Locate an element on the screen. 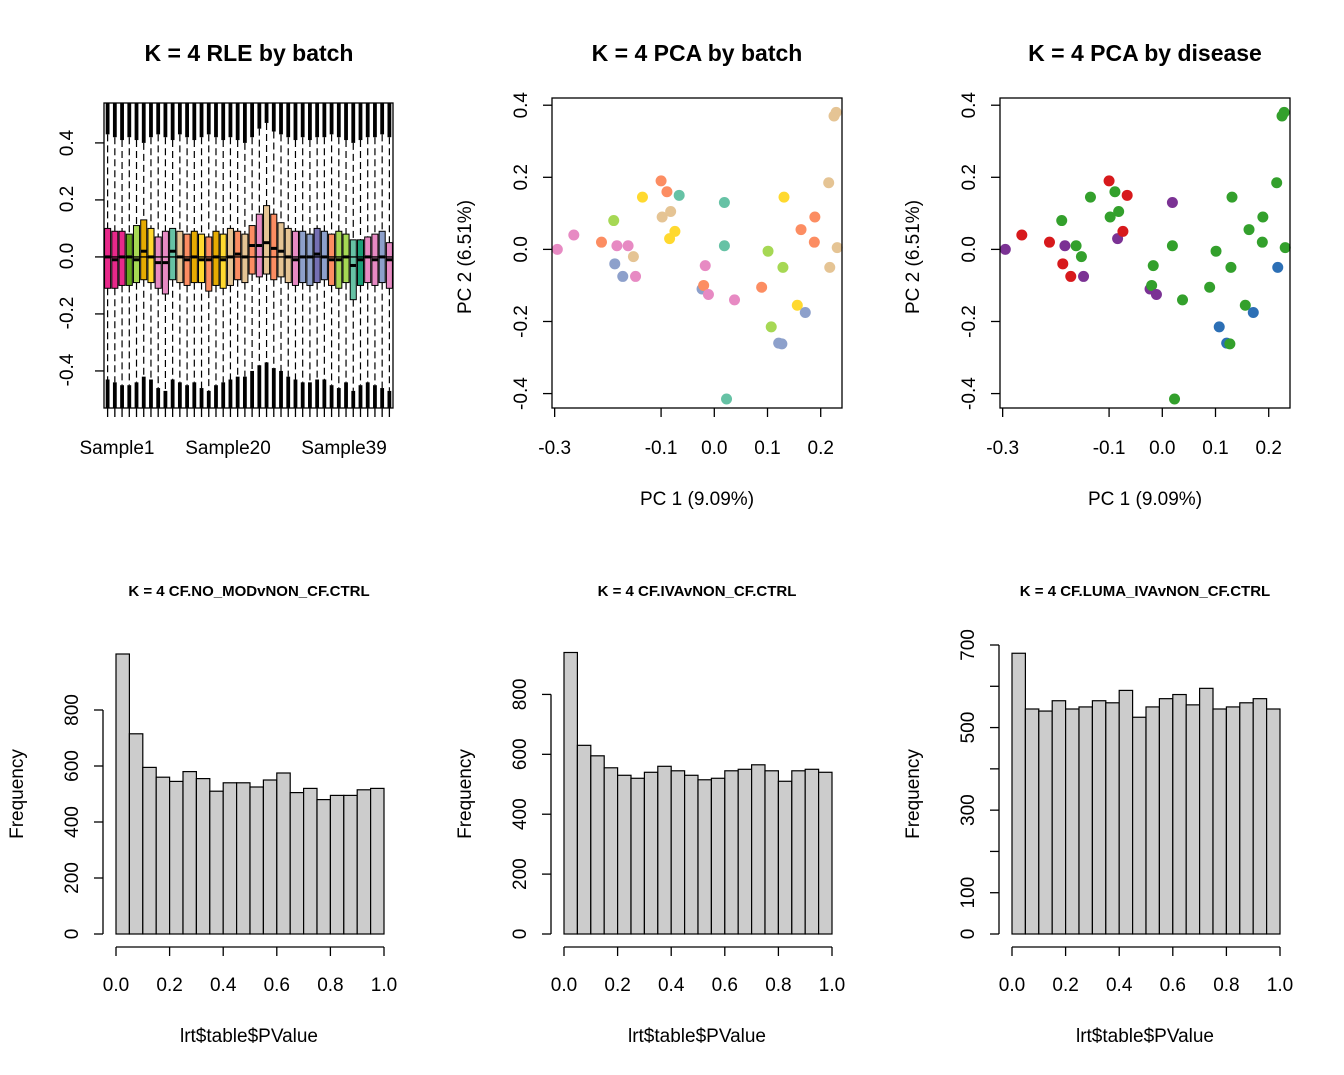  x-tick-label: 0.1 is located at coordinates (767, 448).